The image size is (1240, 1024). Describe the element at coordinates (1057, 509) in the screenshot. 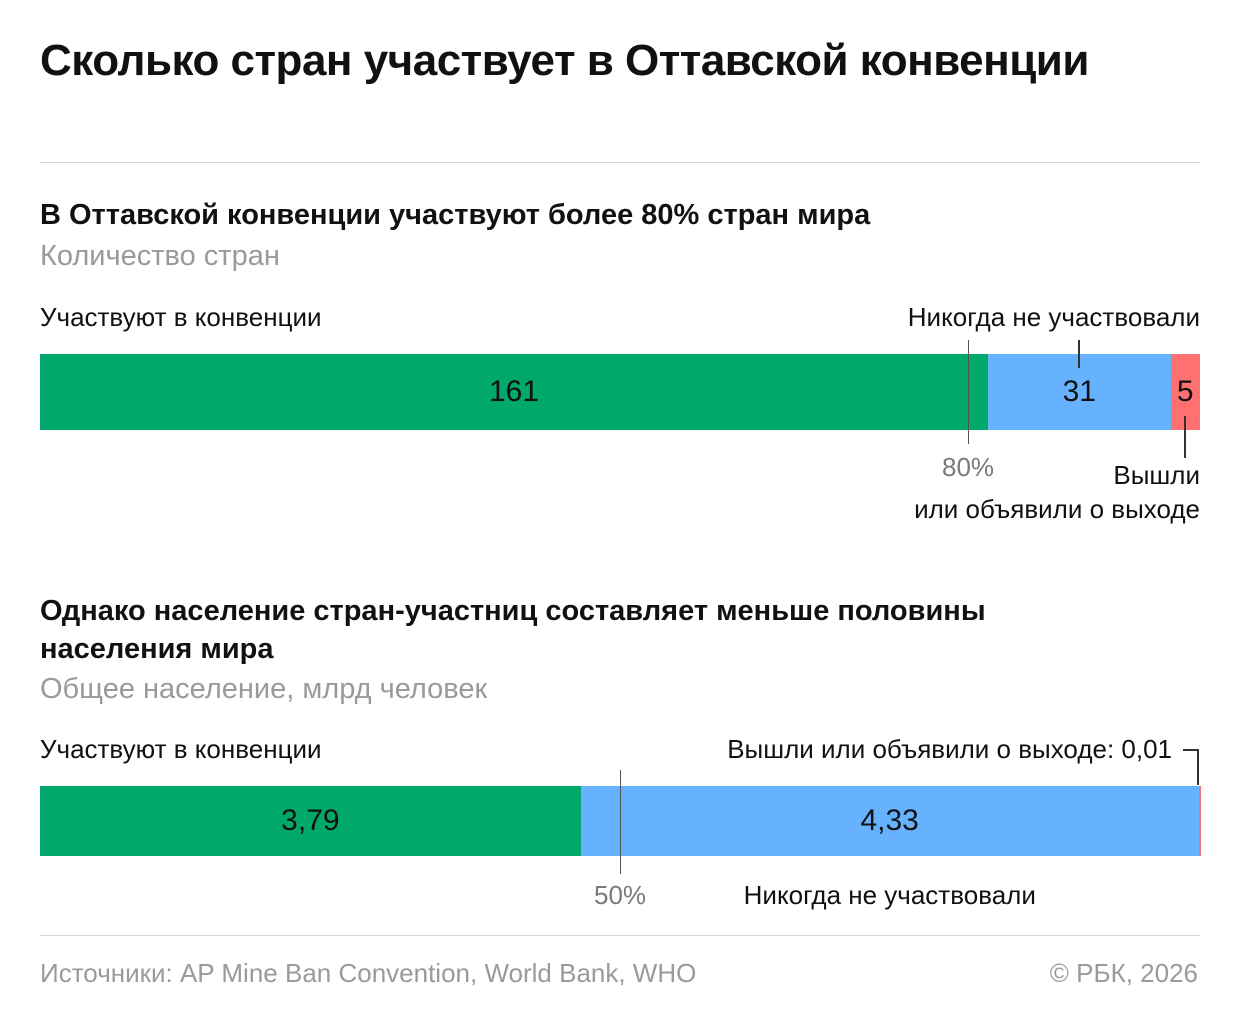

I see `chart1-label-withdrew-line2: или объявили о выходе` at that location.